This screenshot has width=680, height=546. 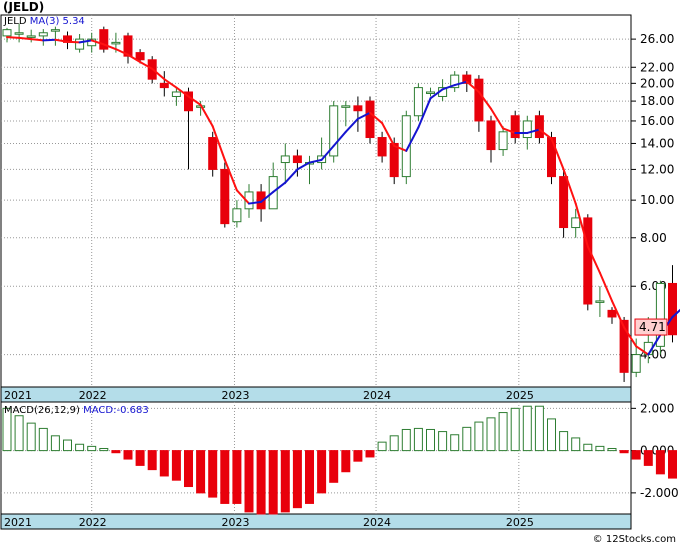 I want to click on price-tick-label: 10.00, so click(x=657, y=200).